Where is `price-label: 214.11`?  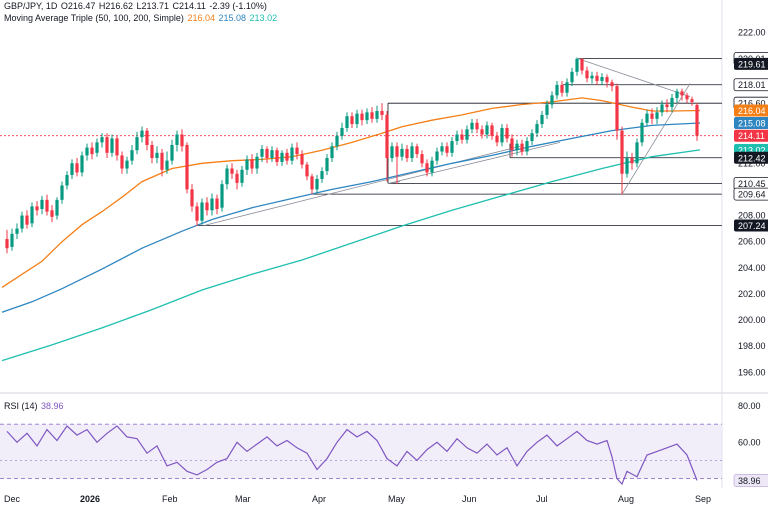
price-label: 214.11 is located at coordinates (751, 136).